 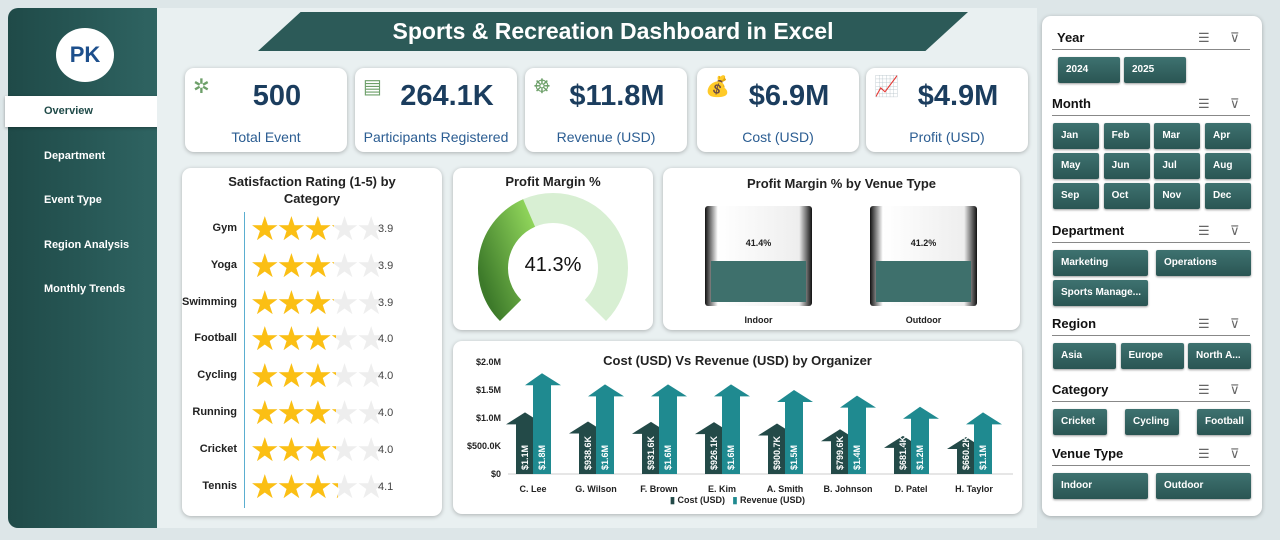 What do you see at coordinates (1100, 486) in the screenshot?
I see `slicer-button: Indoor` at bounding box center [1100, 486].